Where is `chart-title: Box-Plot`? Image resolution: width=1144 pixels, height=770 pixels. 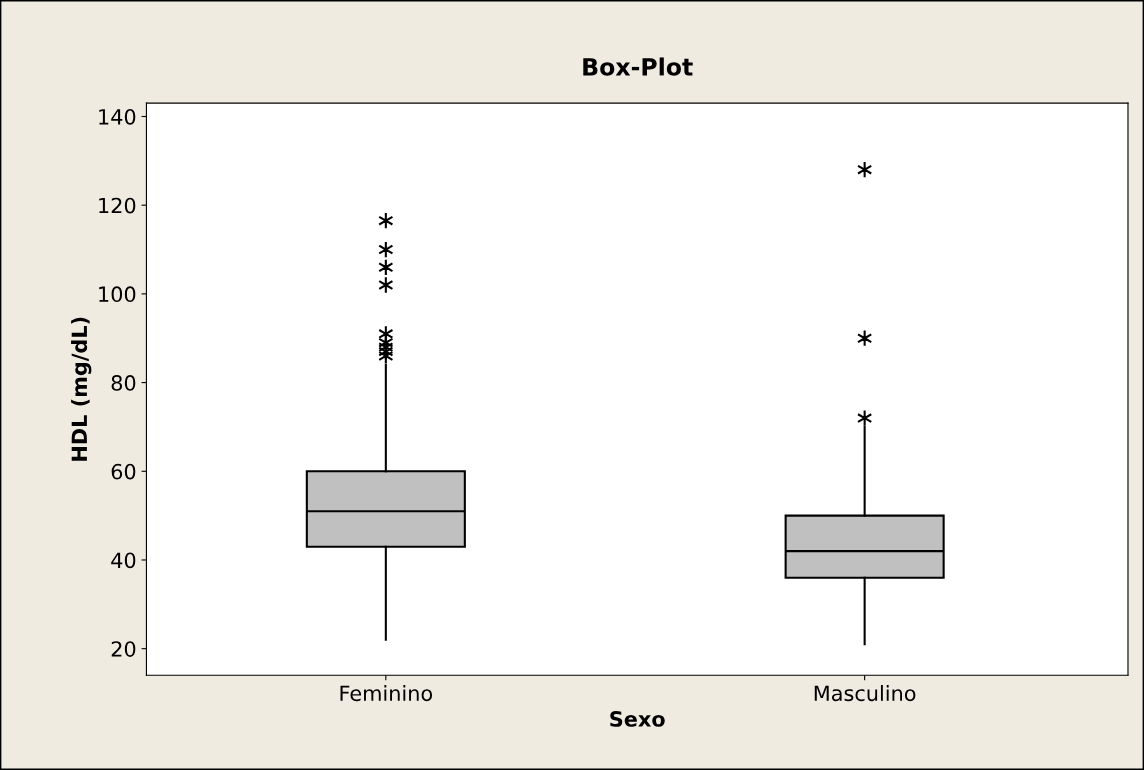
chart-title: Box-Plot is located at coordinates (638, 66).